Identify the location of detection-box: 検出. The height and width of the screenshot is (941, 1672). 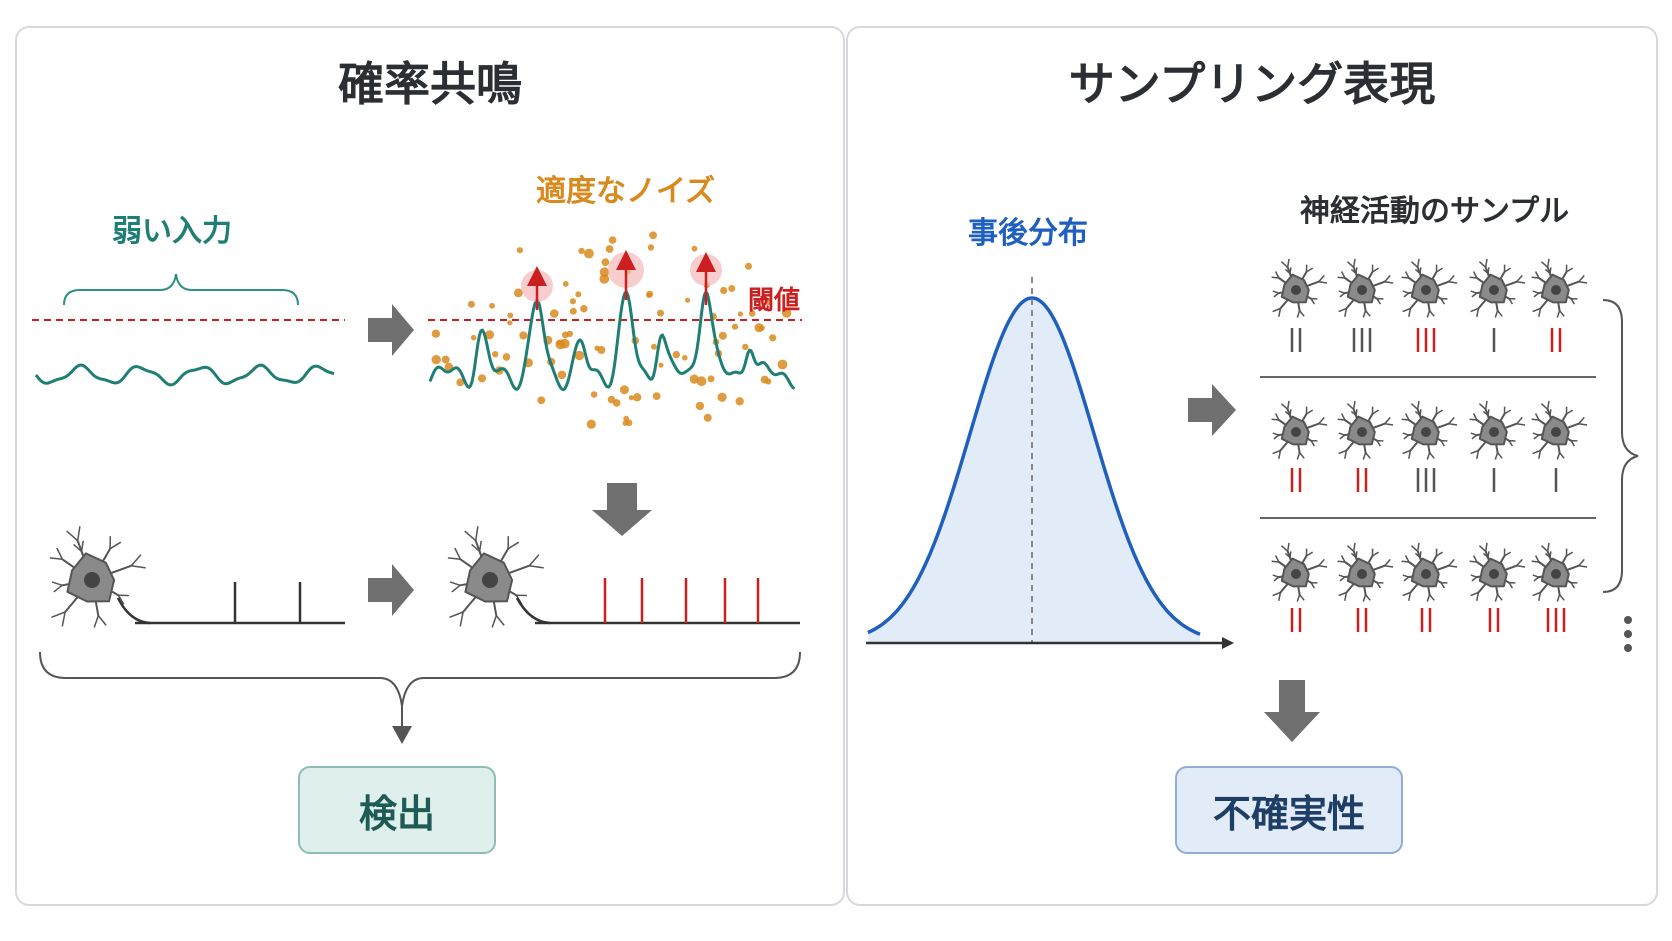
(397, 810).